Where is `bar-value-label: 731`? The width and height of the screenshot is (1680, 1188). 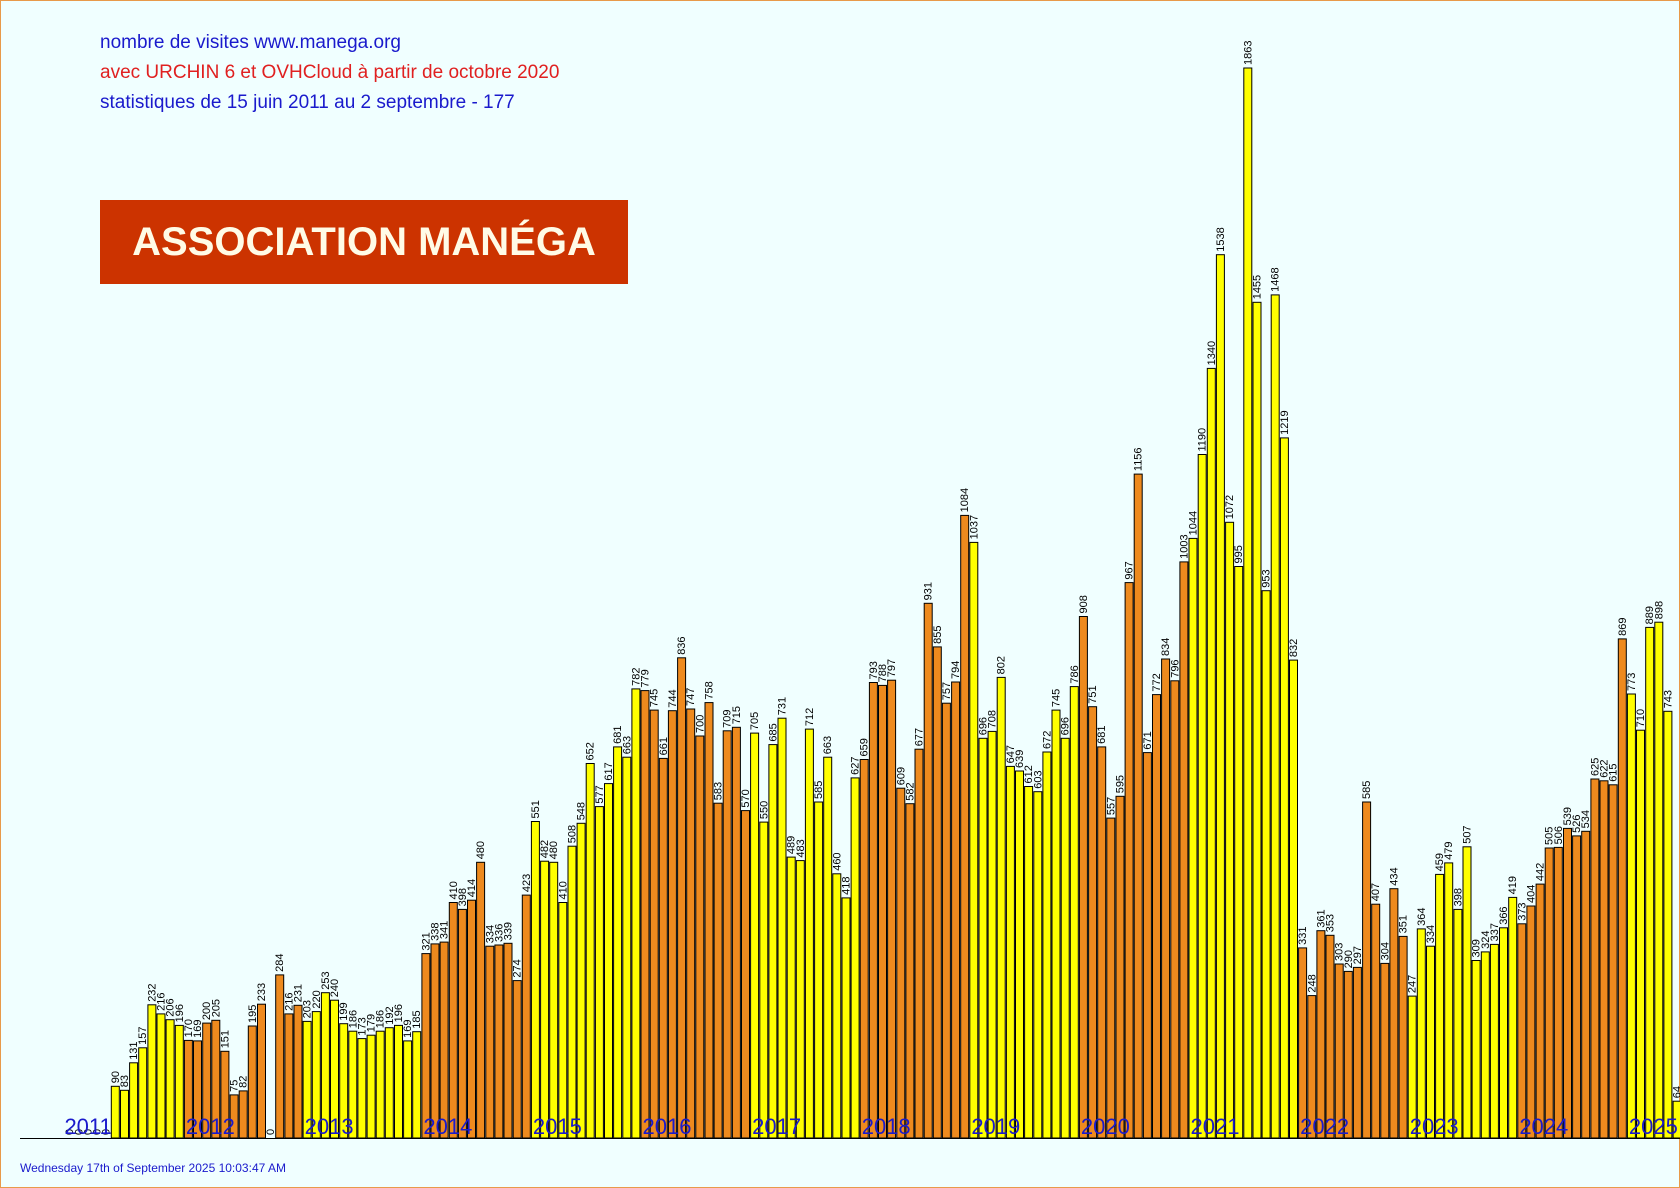 bar-value-label: 731 is located at coordinates (783, 706).